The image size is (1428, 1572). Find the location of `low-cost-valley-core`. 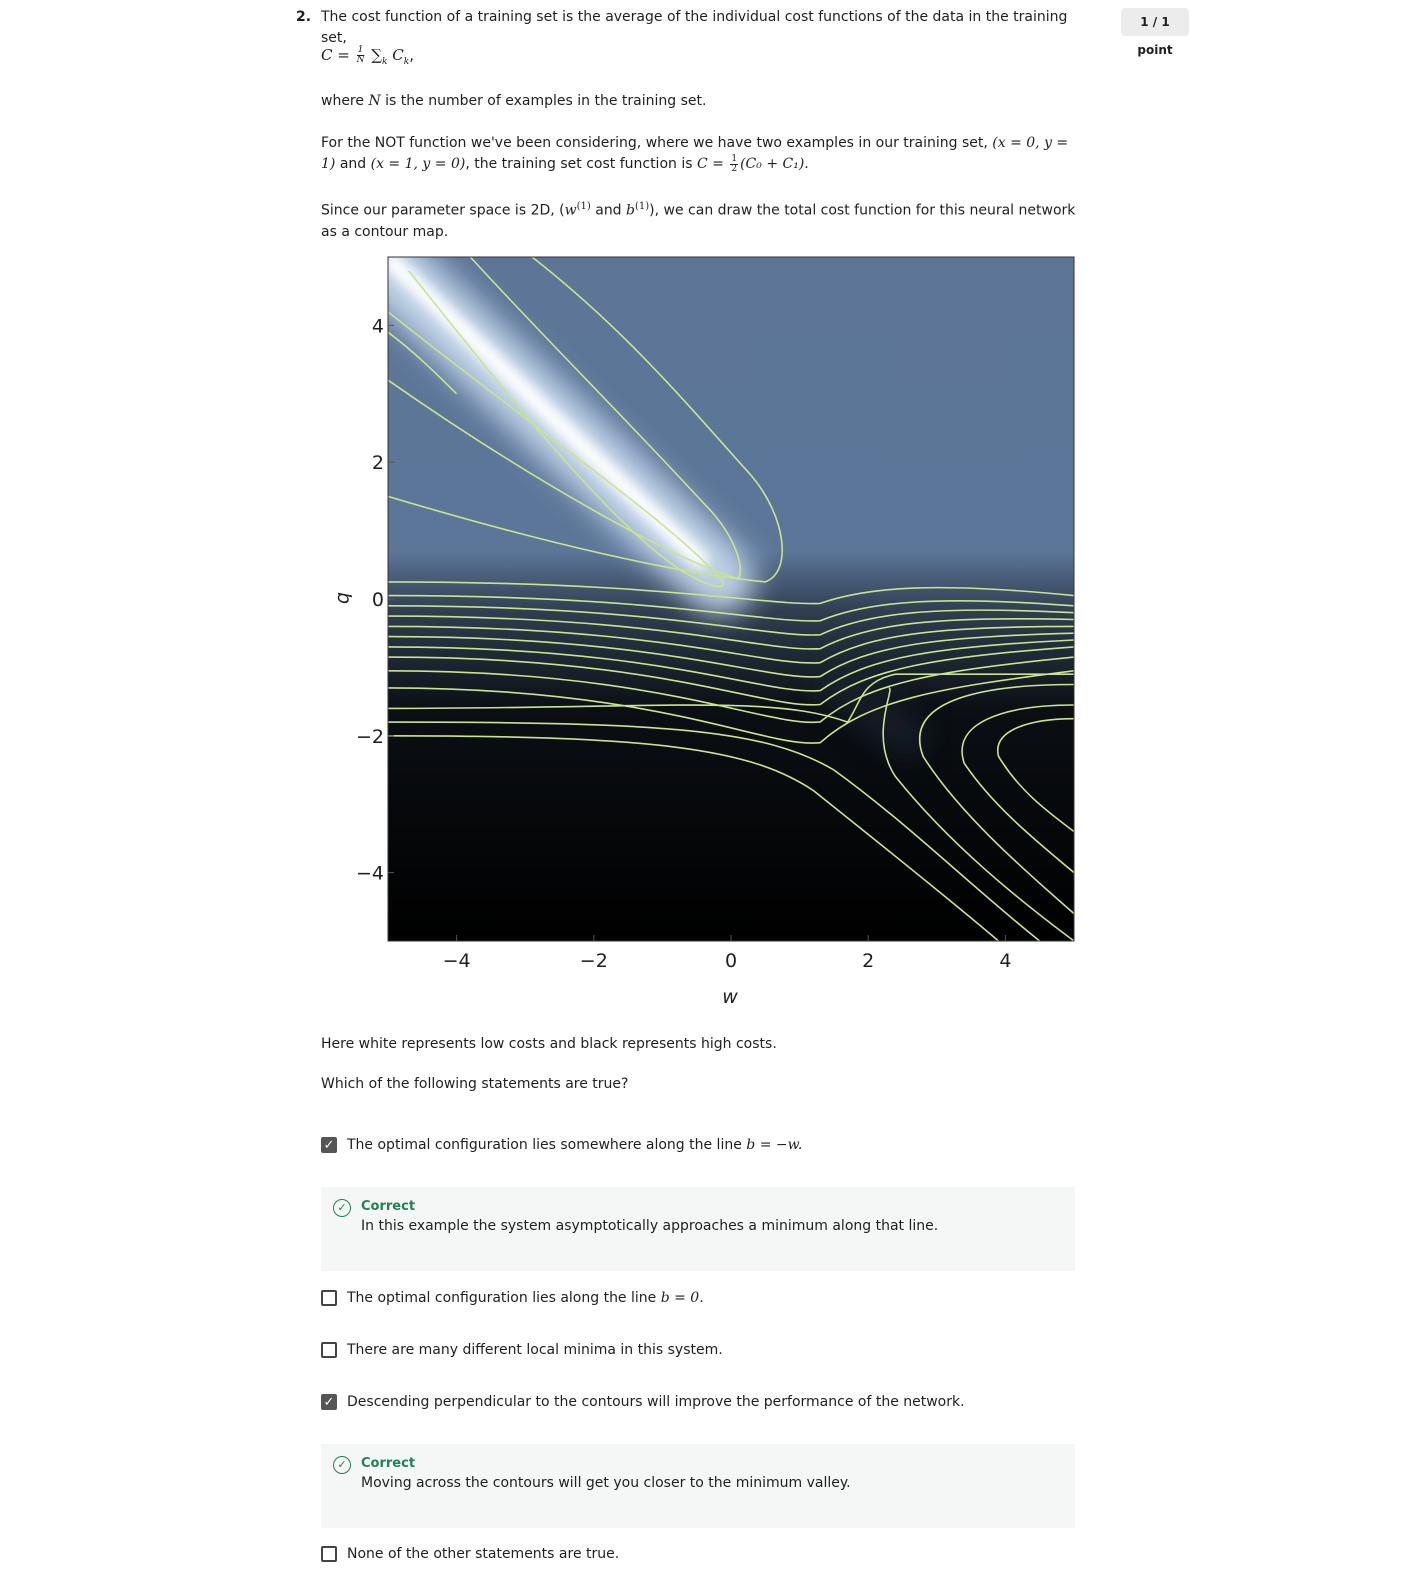

low-cost-valley-core is located at coordinates (548, 413).